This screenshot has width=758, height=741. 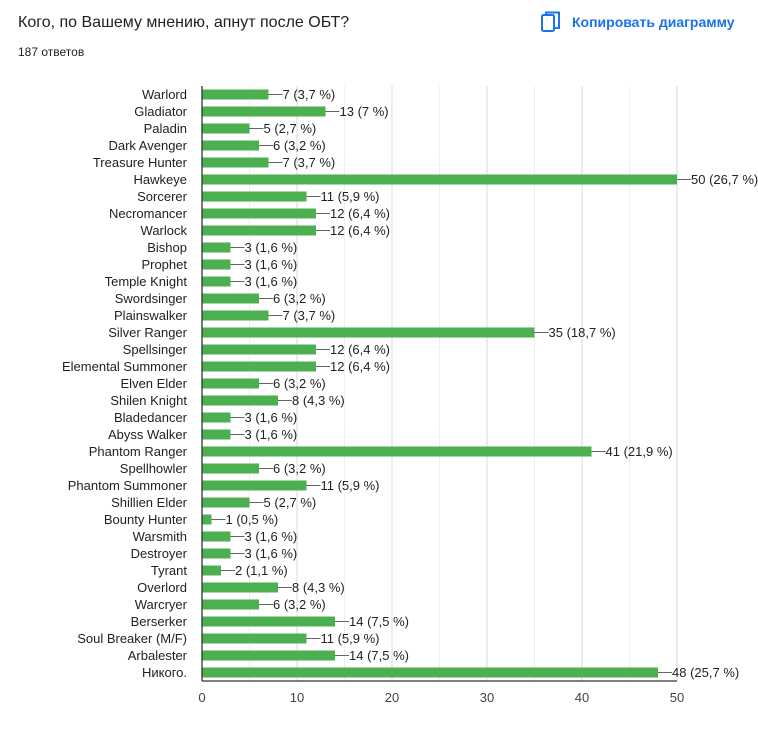 What do you see at coordinates (146, 519) in the screenshot?
I see `category-label: Bounty Hunter` at bounding box center [146, 519].